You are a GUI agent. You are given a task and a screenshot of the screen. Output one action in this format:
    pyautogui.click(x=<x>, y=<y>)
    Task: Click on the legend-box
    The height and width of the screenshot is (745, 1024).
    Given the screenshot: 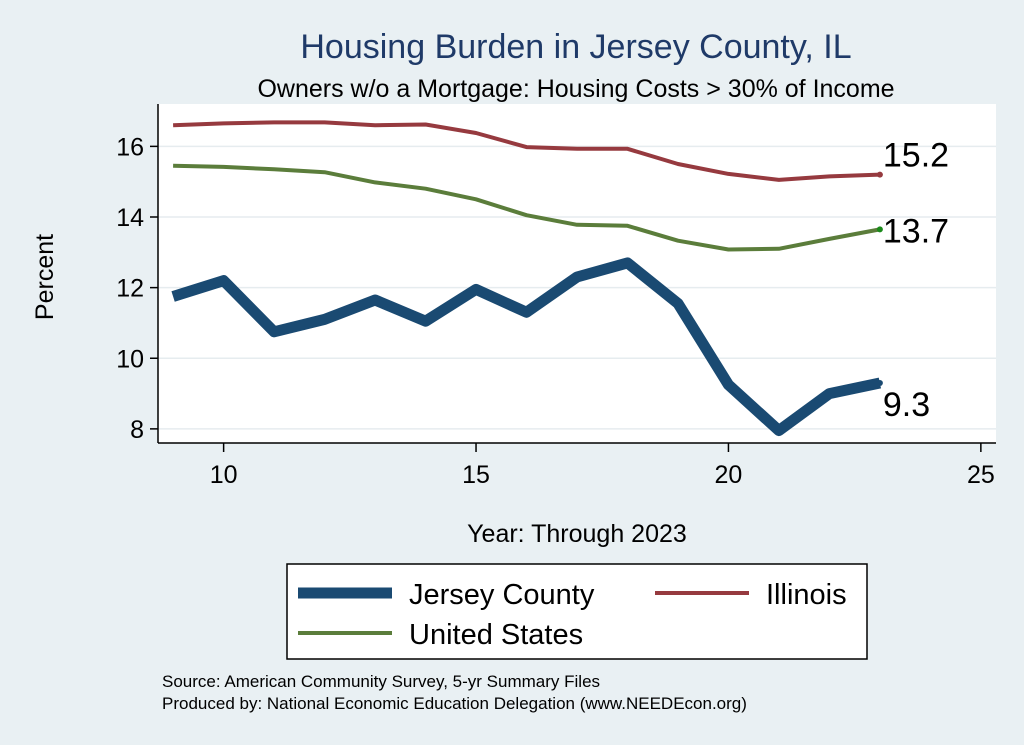 What is the action you would take?
    pyautogui.click(x=577, y=611)
    